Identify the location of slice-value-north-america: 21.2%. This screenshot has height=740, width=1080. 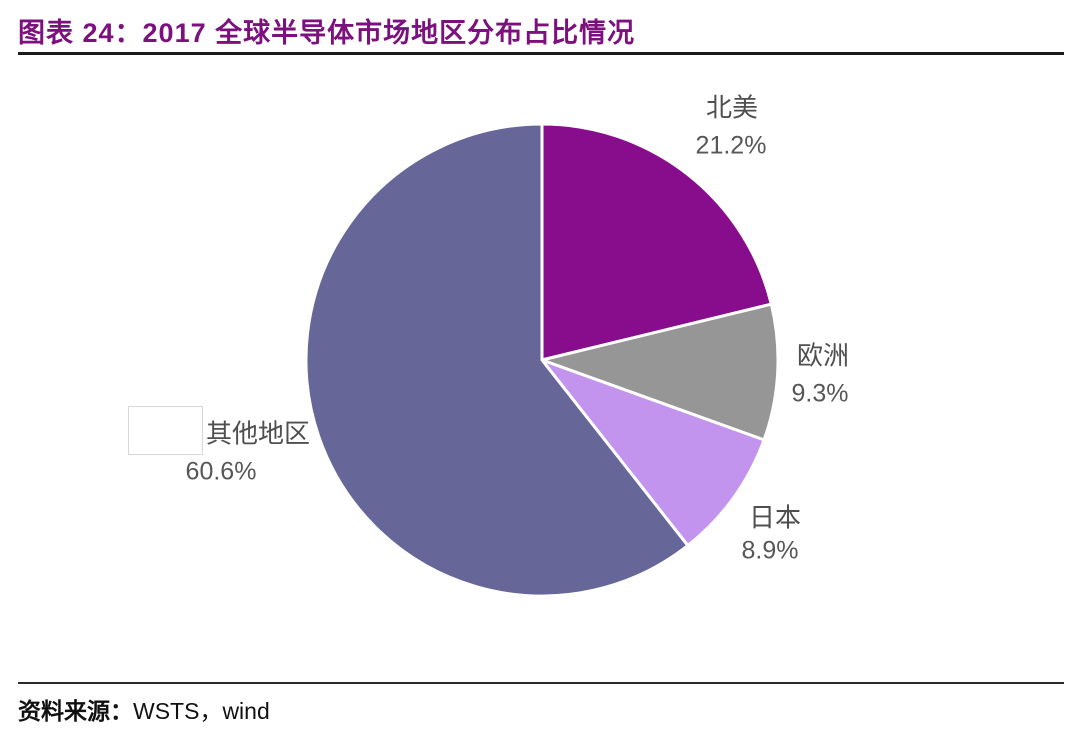
(731, 145).